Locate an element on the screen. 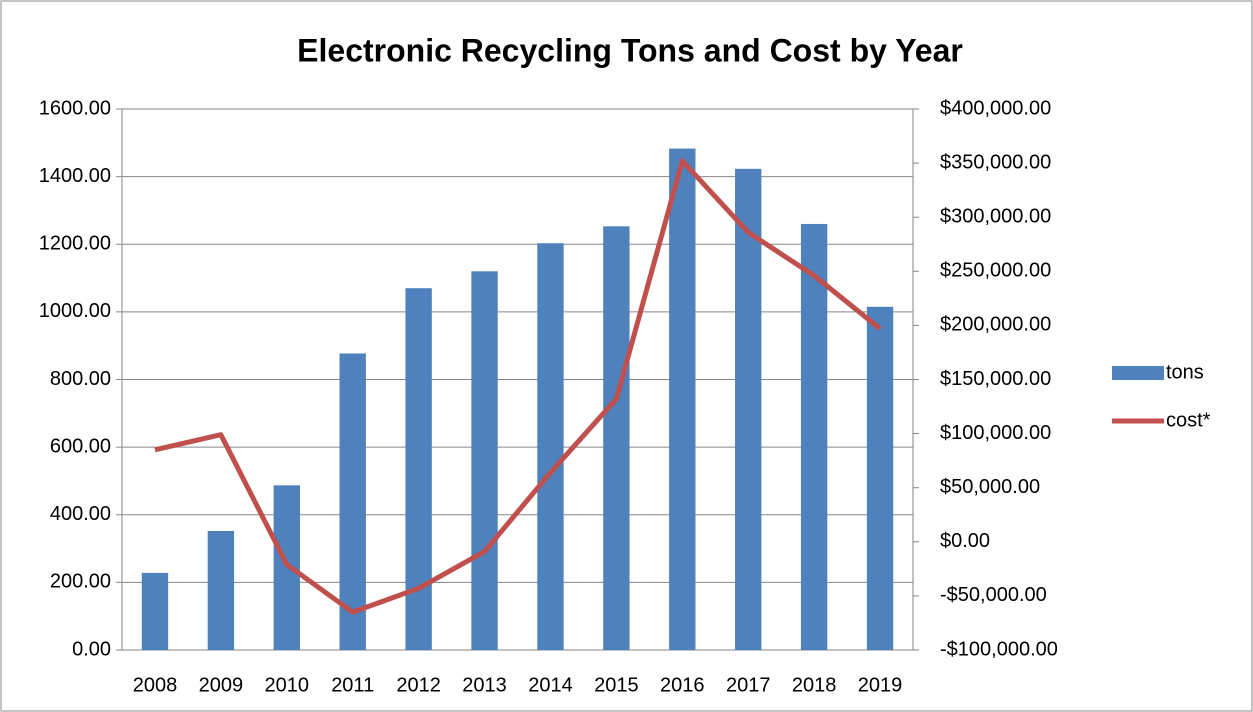  x-tick-label: 2009 is located at coordinates (221, 685).